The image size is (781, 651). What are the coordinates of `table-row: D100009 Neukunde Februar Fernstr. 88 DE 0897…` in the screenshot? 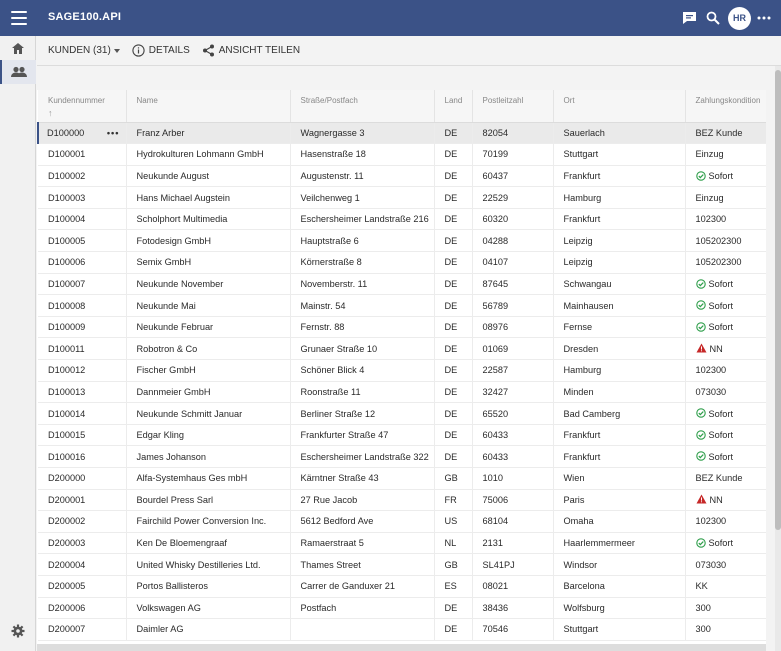 It's located at (402, 327).